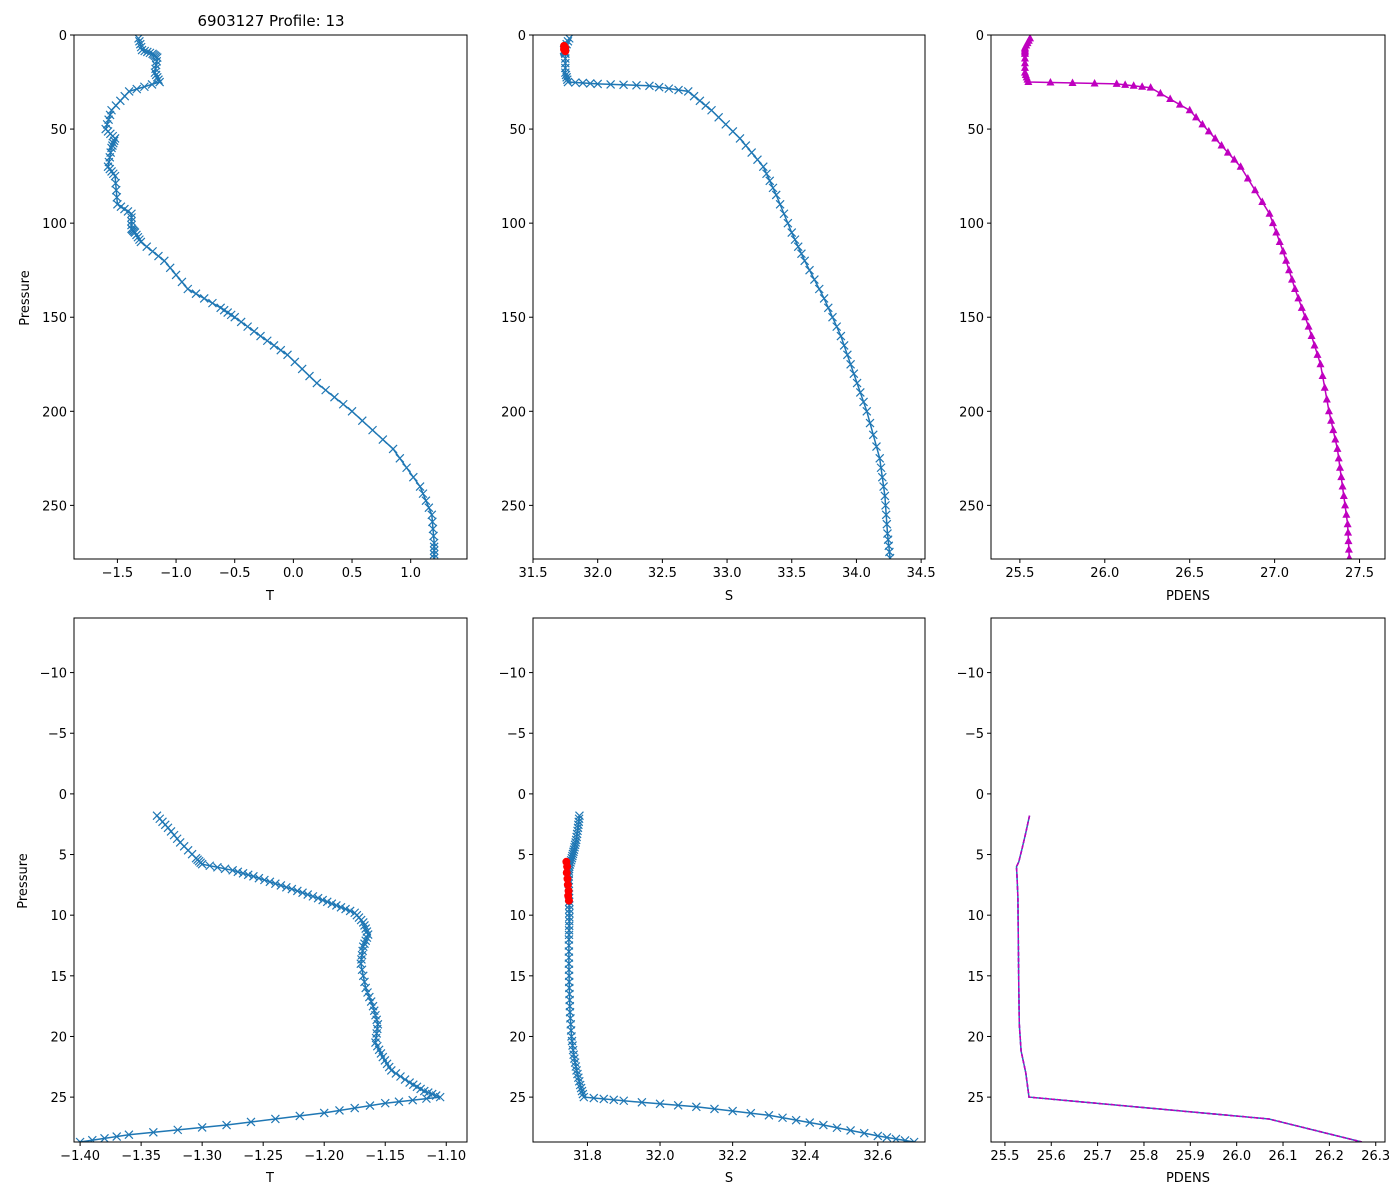 The width and height of the screenshot is (1400, 1200). What do you see at coordinates (269, 596) in the screenshot?
I see `top-temperature-xlabel: T` at bounding box center [269, 596].